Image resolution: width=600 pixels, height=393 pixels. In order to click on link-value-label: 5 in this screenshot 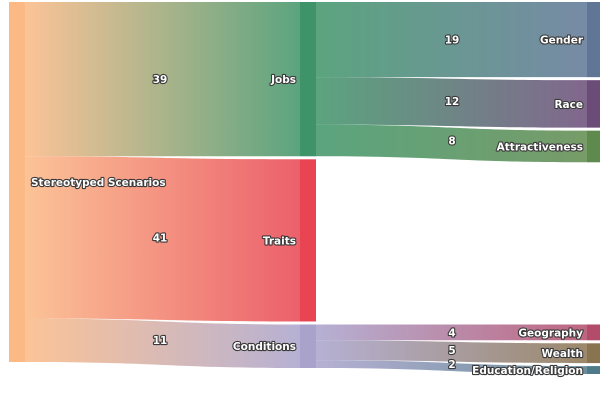, I will do `click(451, 351)`.